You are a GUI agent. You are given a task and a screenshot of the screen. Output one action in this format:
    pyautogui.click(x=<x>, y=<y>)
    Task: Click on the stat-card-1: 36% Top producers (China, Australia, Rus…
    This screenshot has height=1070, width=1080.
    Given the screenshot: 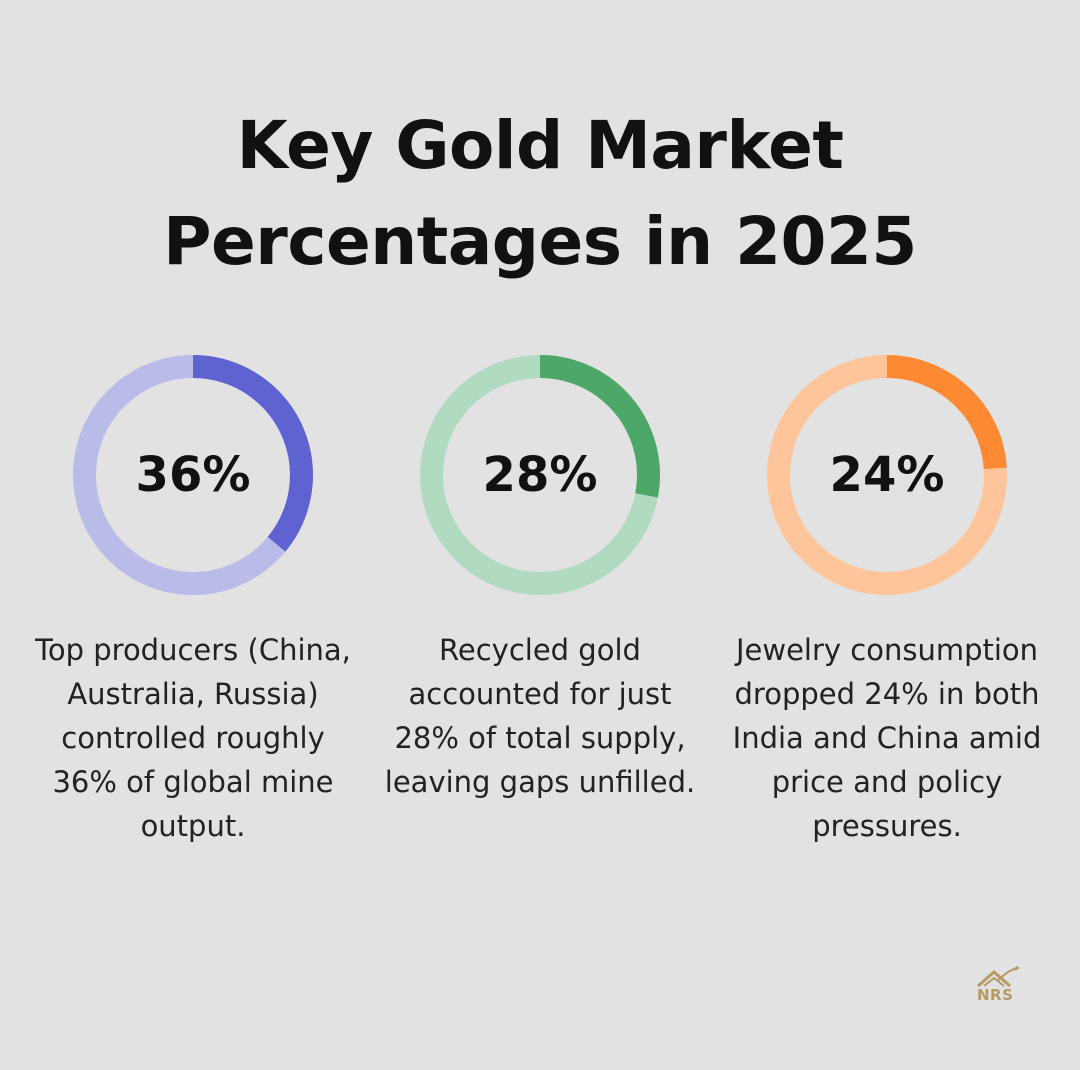 What is the action you would take?
    pyautogui.click(x=193, y=601)
    